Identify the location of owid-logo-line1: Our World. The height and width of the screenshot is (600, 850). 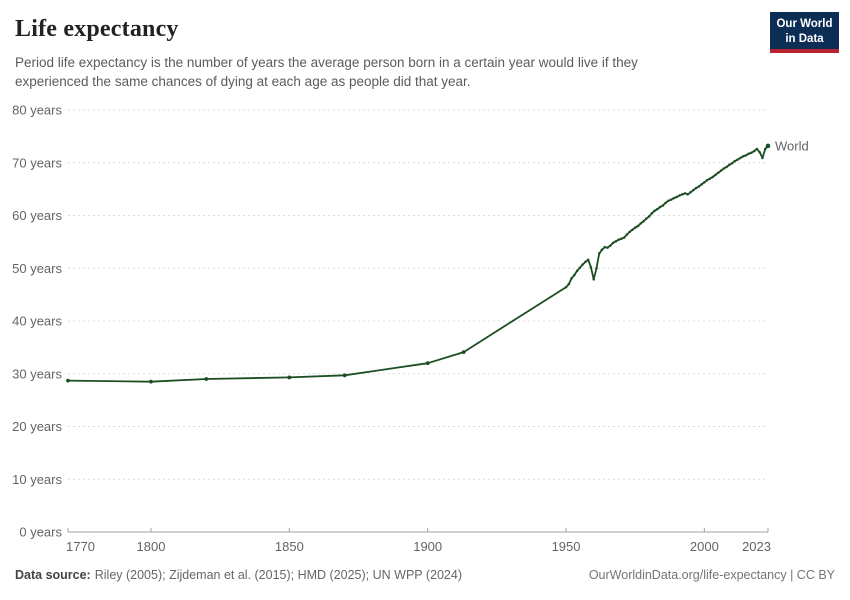
(804, 24).